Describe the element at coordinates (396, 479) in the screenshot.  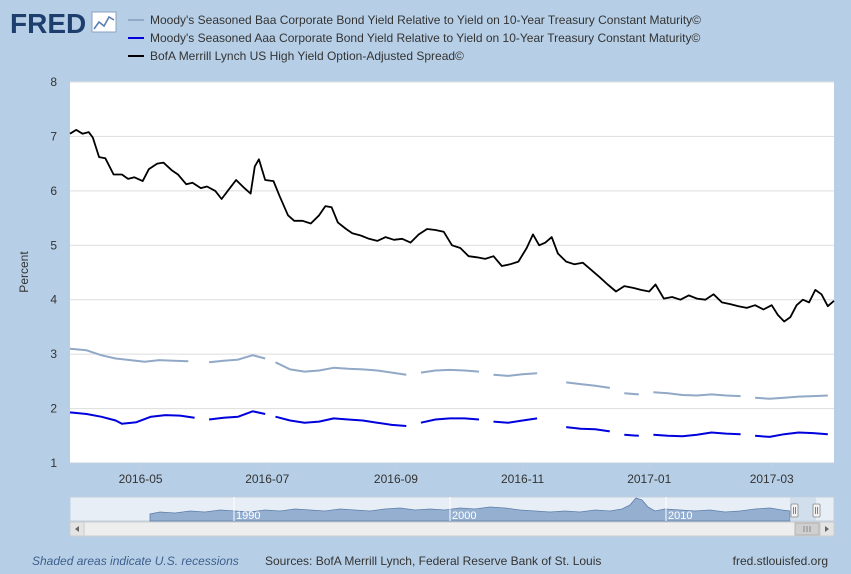
I see `x-tick-label: 2016-09` at that location.